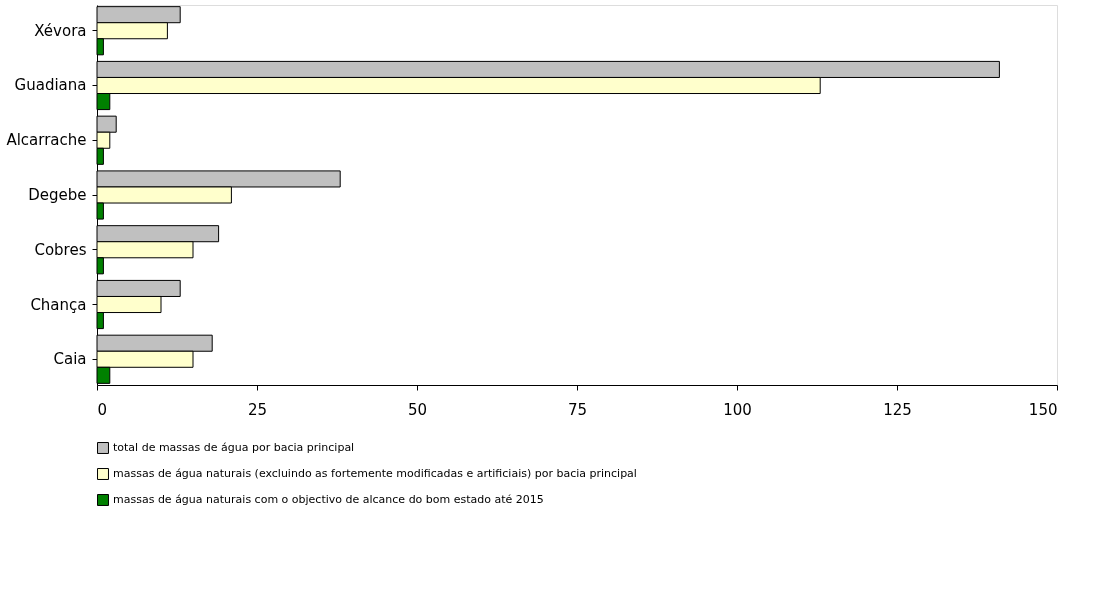  I want to click on legend-label: massas de água naturais com o objectivo de alcance do bom estado até 2015, so click(328, 499).